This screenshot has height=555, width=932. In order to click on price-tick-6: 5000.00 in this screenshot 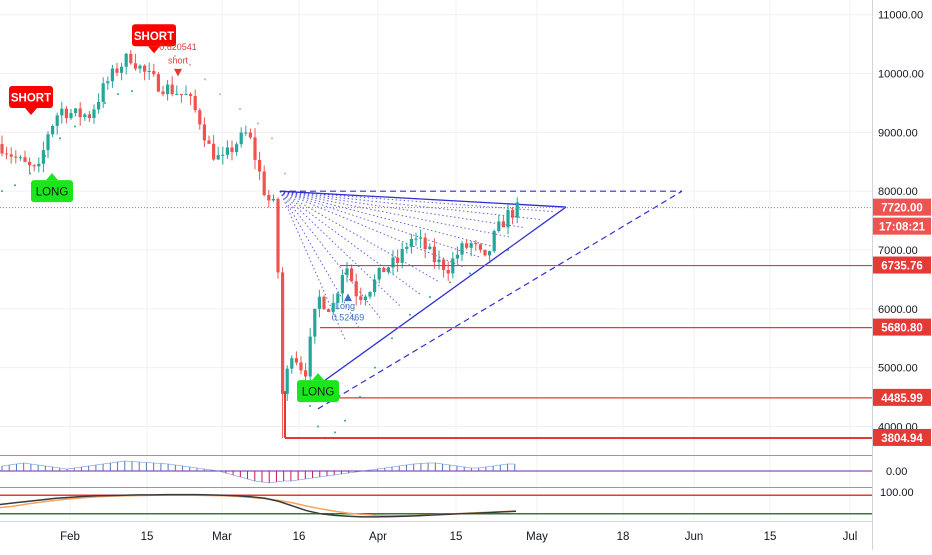, I will do `click(898, 369)`.